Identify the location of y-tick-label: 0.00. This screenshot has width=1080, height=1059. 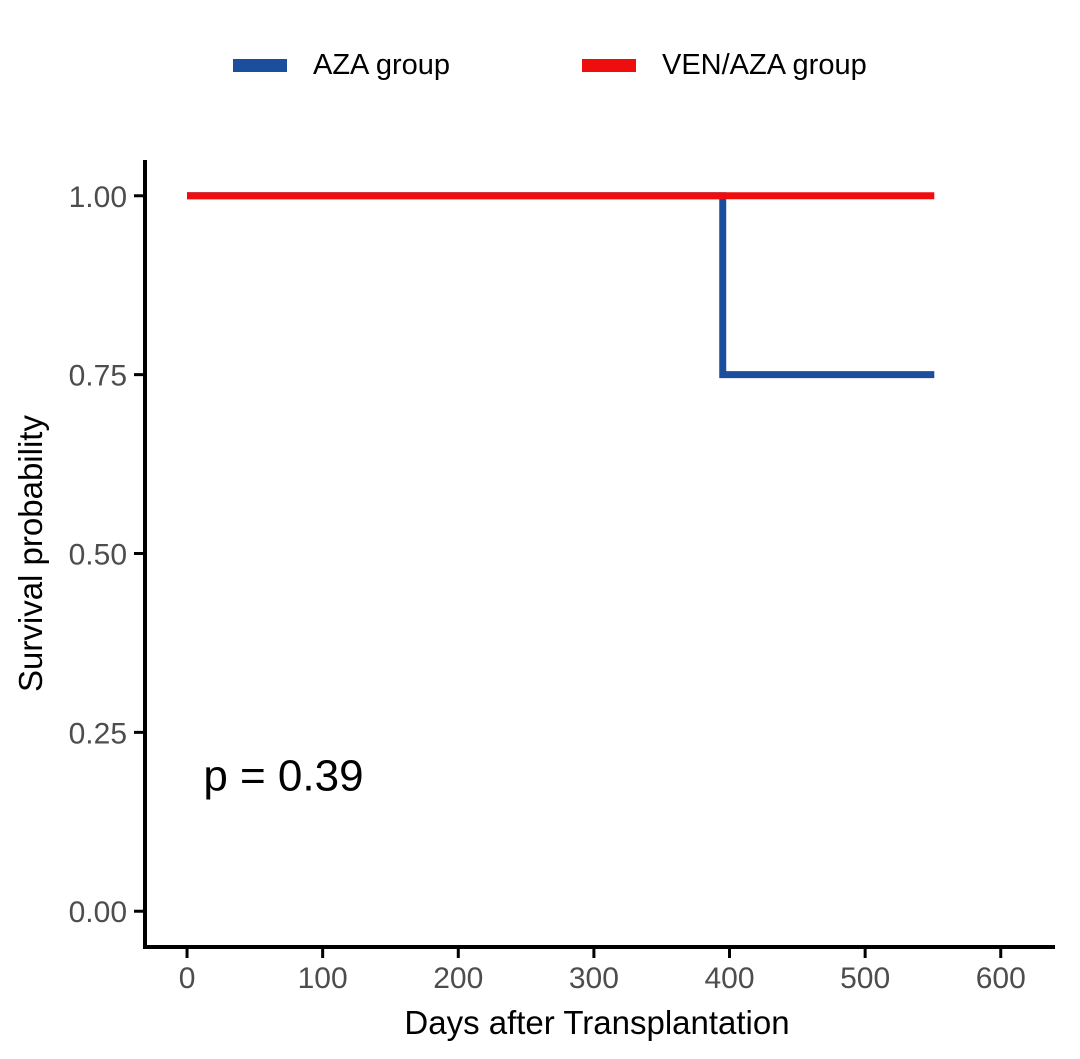
(98, 912).